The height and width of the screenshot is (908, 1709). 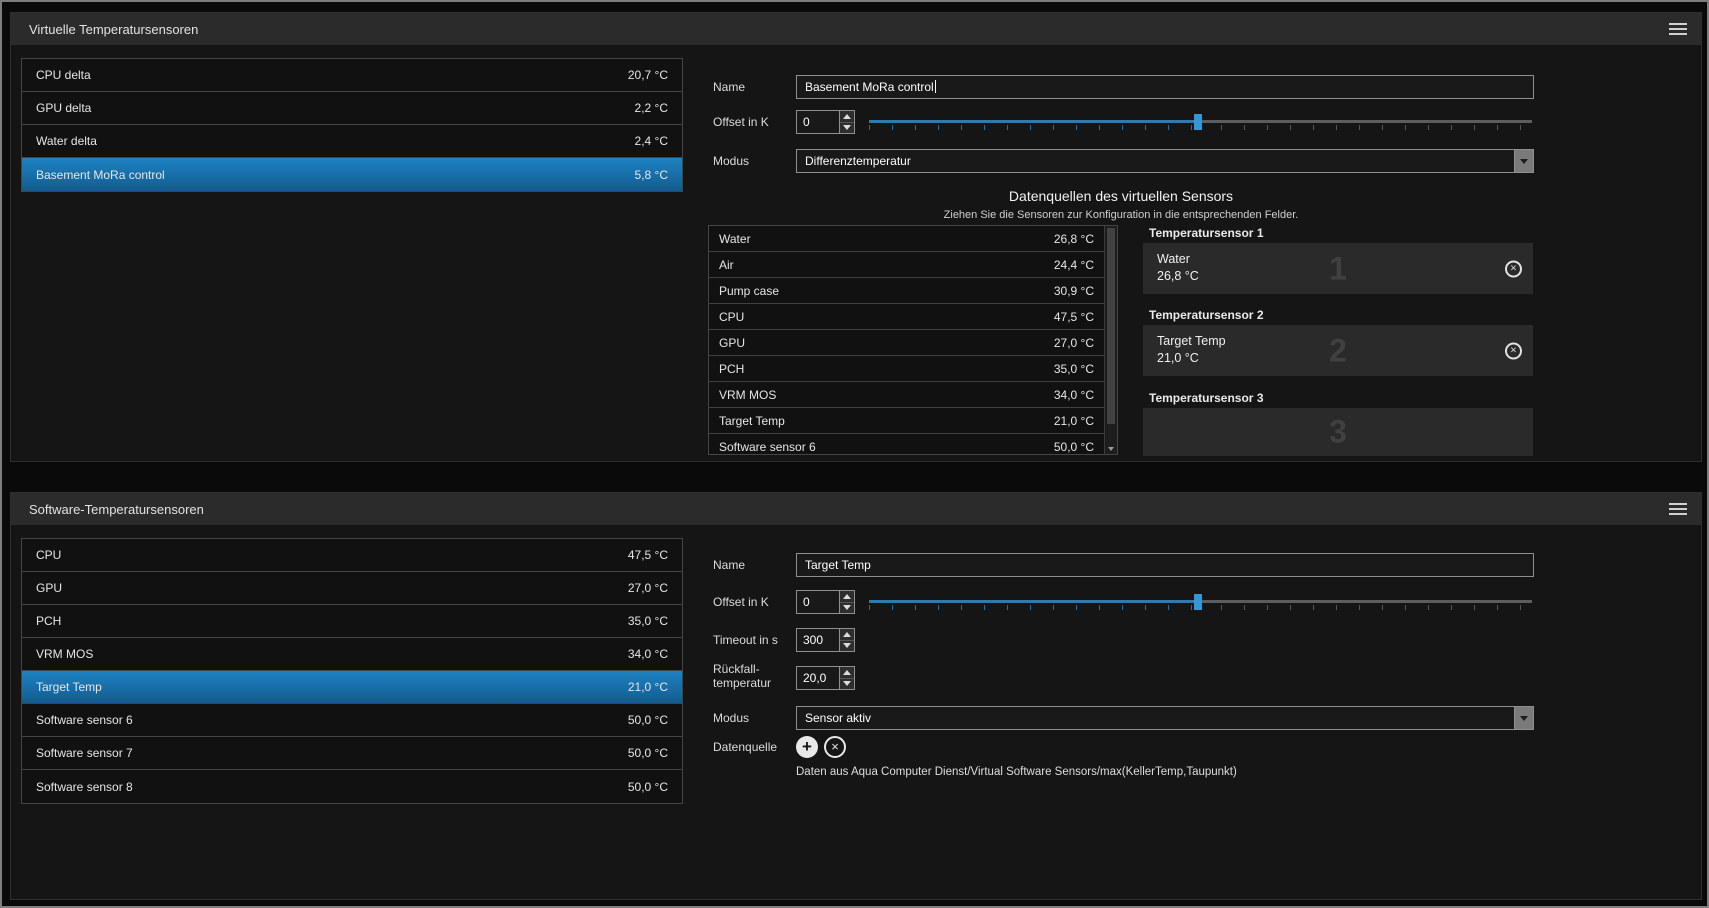 I want to click on name-input: Target Temp, so click(x=1165, y=565).